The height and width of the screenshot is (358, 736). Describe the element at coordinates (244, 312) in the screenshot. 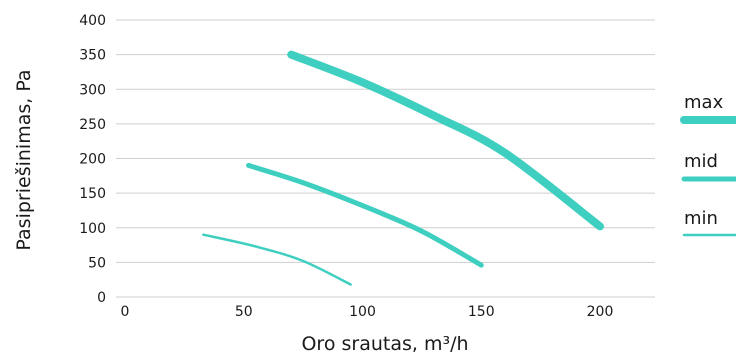

I see `x-tick-label: 50` at that location.